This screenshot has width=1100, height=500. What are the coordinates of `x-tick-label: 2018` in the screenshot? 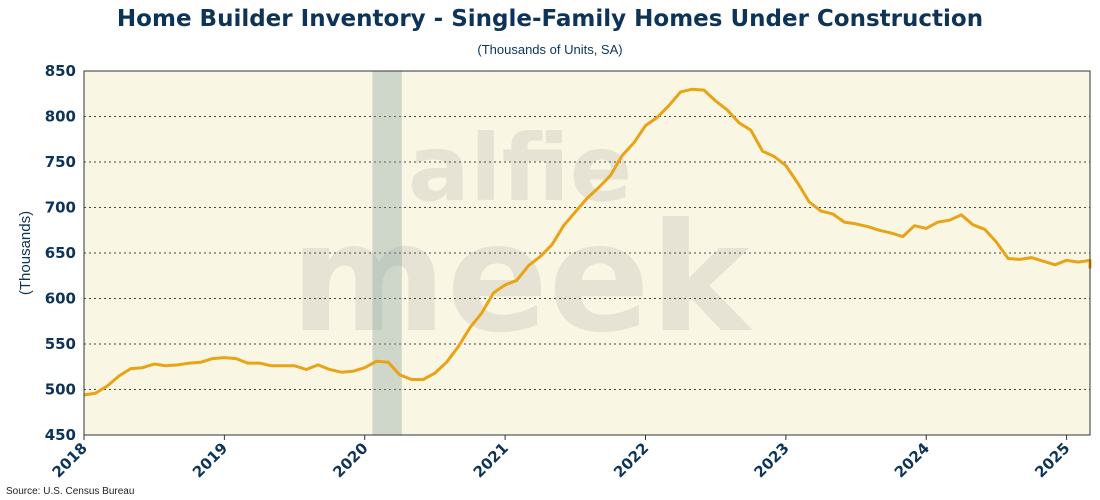 It's located at (70, 460).